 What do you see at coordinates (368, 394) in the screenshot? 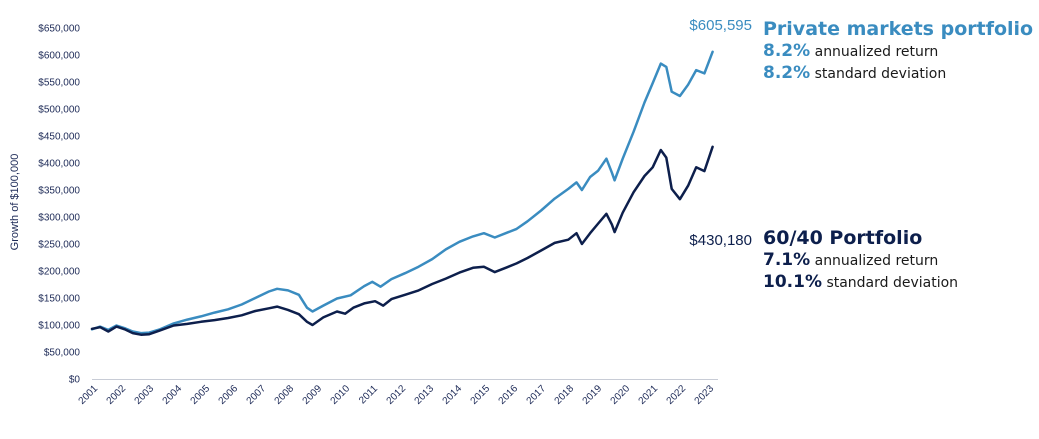
I see `x-tick-label: 2011` at bounding box center [368, 394].